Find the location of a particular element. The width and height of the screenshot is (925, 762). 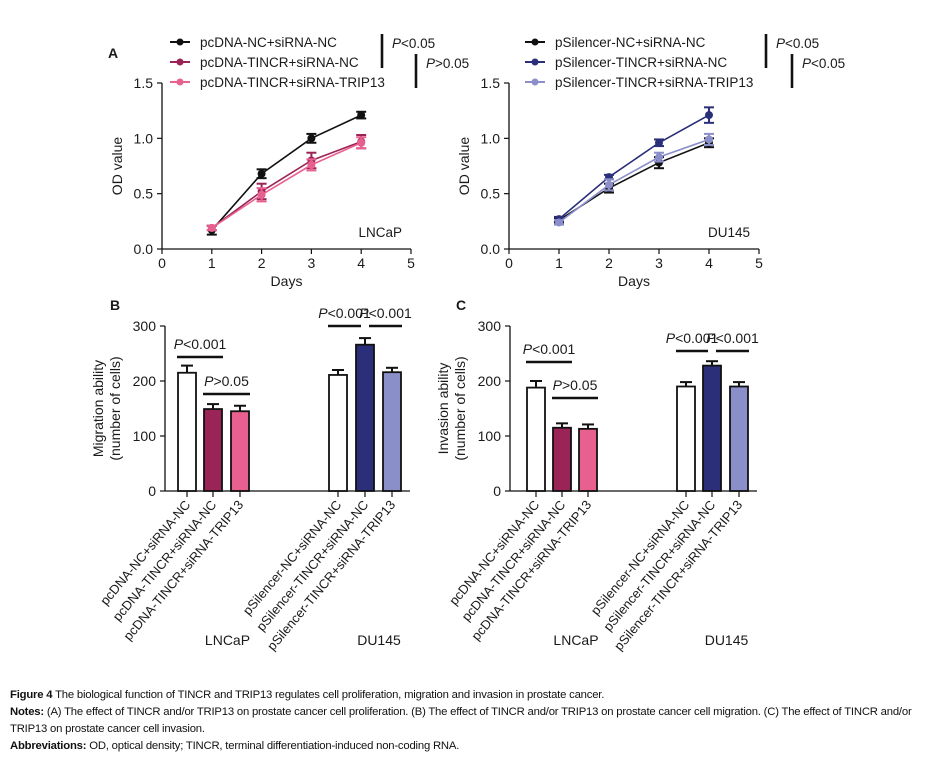

caption-figure-number: Figure 4 is located at coordinates (31, 695).